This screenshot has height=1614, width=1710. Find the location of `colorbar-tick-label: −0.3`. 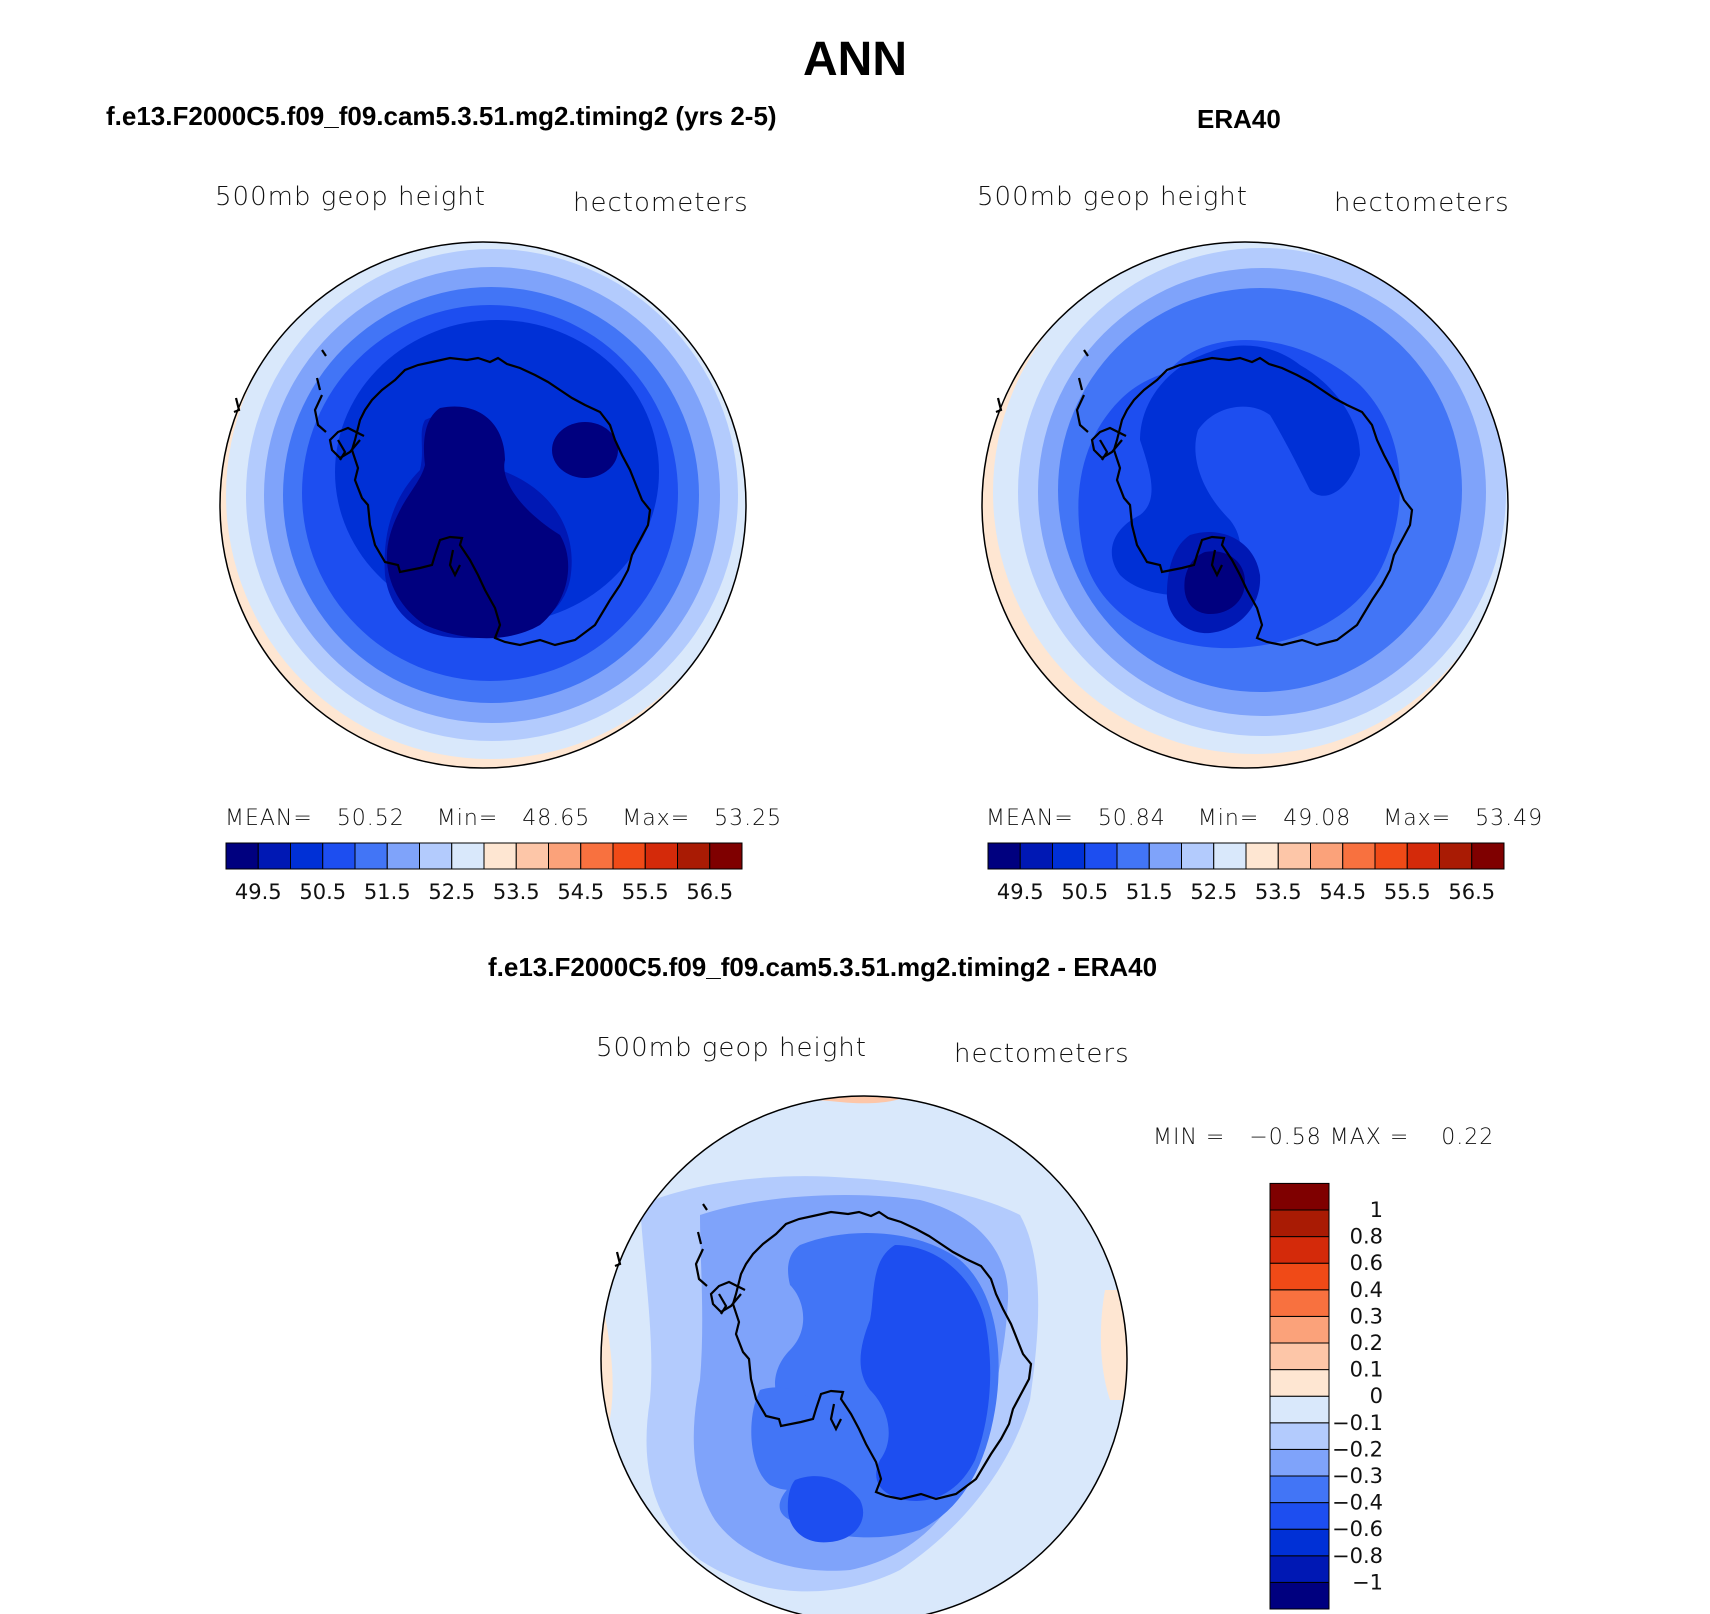

colorbar-tick-label: −0.3 is located at coordinates (1357, 1476).